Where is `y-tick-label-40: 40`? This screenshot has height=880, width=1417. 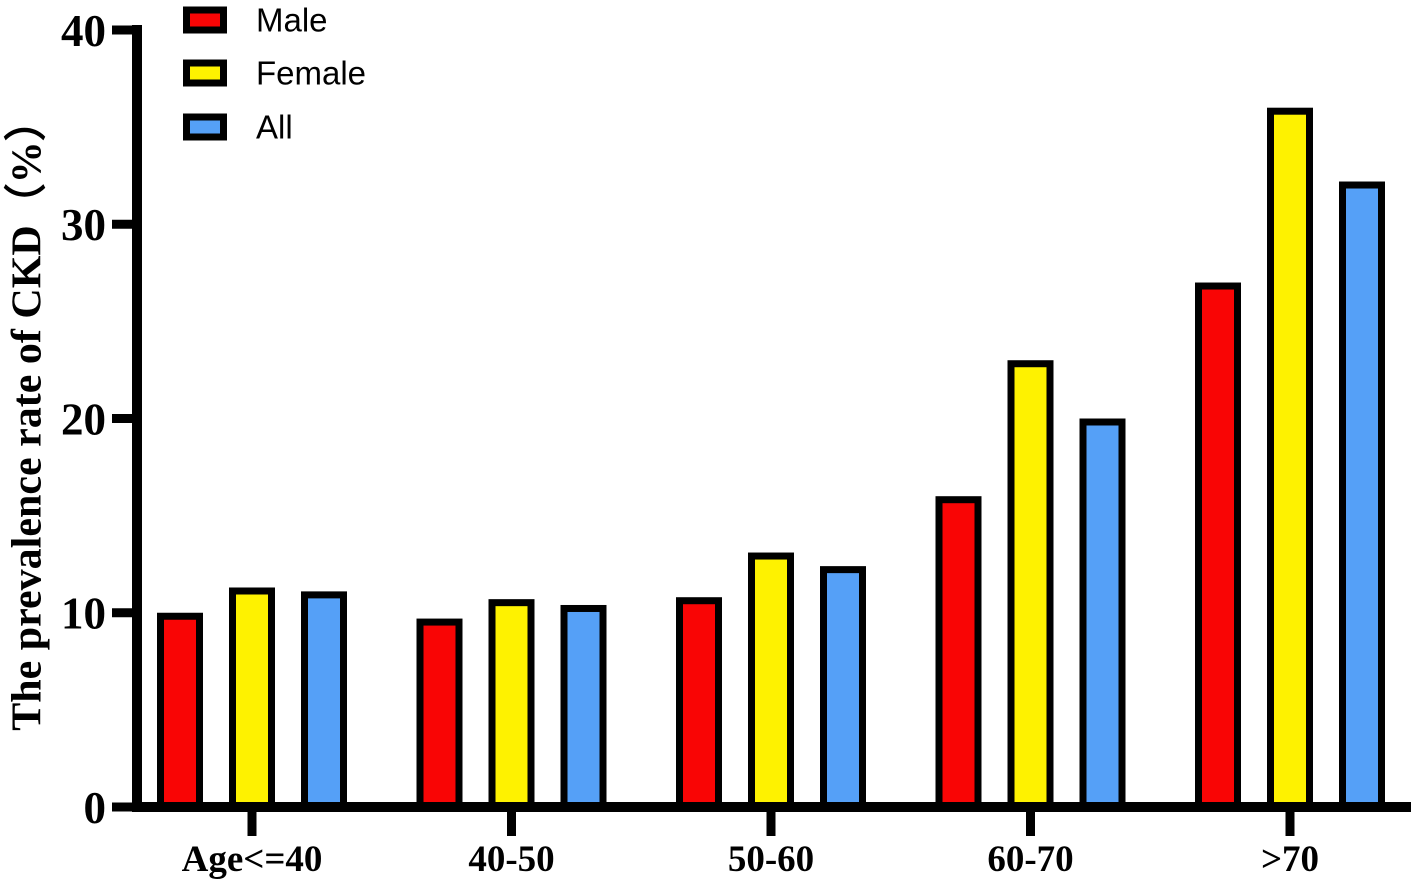 y-tick-label-40: 40 is located at coordinates (83, 31).